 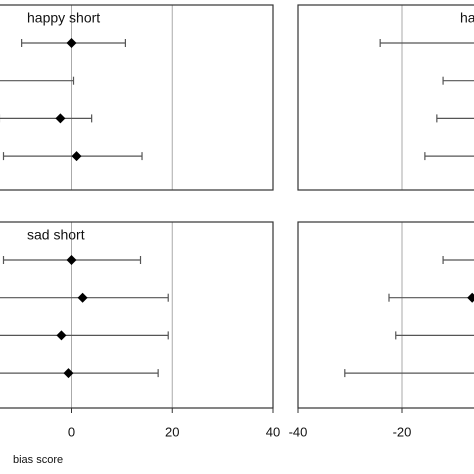 I want to click on x-tick-label: 40, so click(x=273, y=431).